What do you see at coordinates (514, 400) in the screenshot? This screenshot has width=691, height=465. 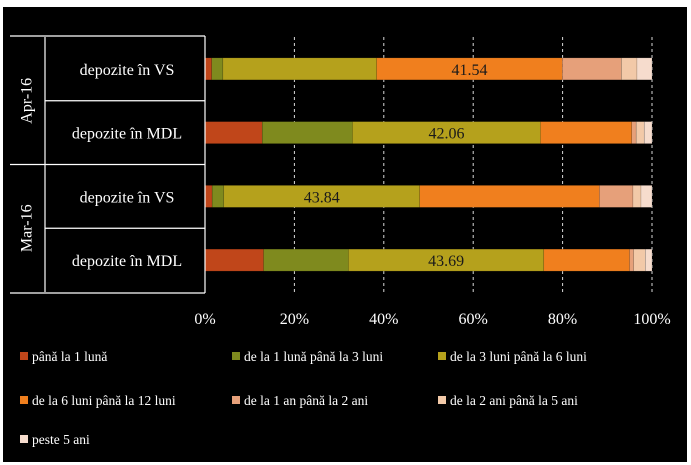 I see `legend-label: de la 2 ani până la 5 ani` at bounding box center [514, 400].